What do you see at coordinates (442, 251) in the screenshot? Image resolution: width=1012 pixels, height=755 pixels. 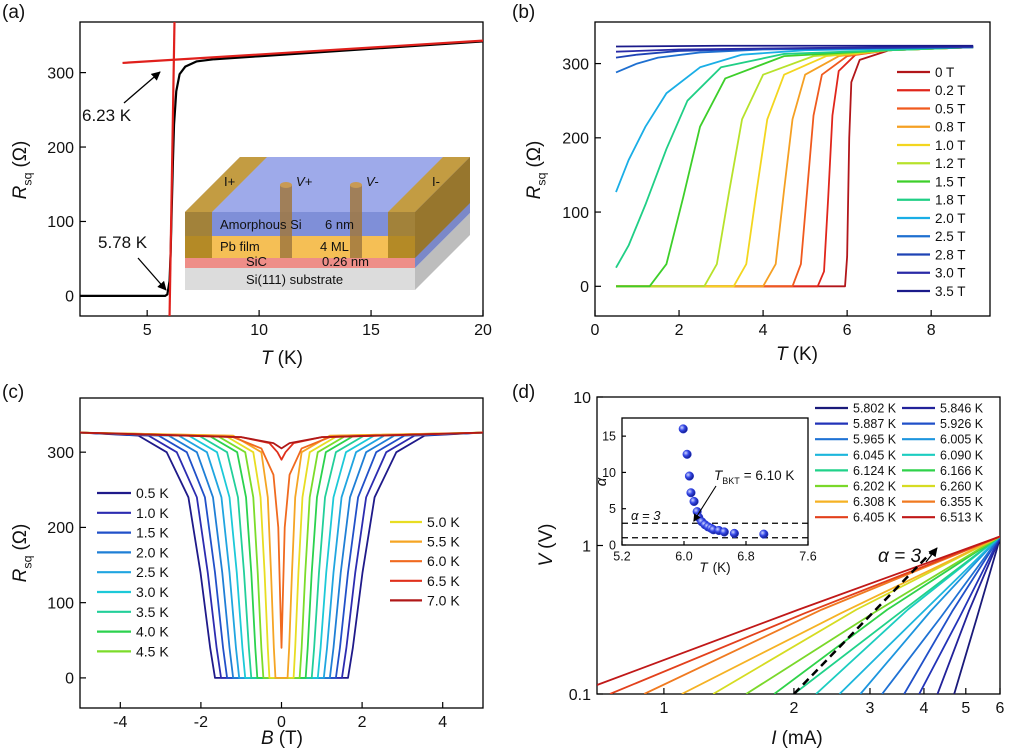 I see `substrate-side` at bounding box center [442, 251].